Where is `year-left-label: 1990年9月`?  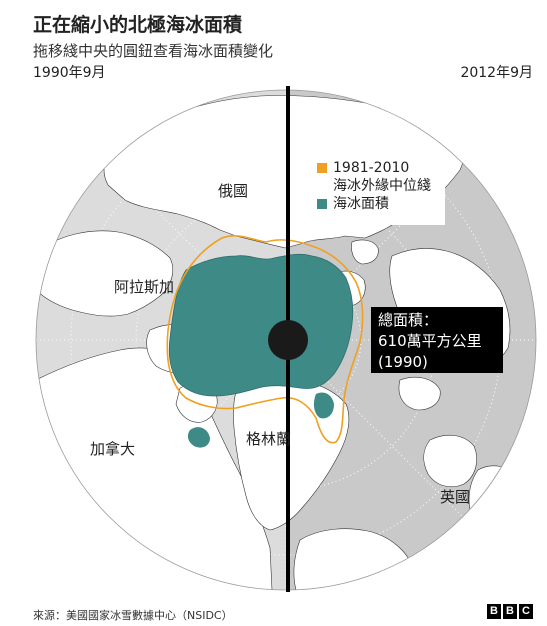 year-left-label: 1990年9月 is located at coordinates (69, 73).